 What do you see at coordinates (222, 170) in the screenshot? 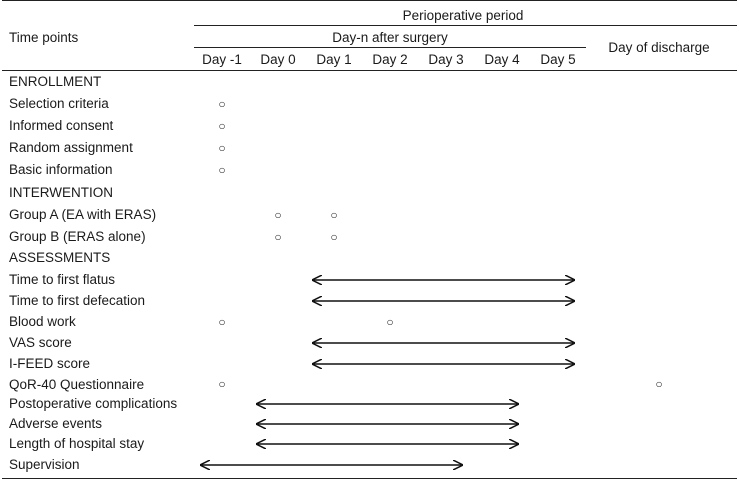
I see `marker-basic-information-day-minus1: ○` at bounding box center [222, 170].